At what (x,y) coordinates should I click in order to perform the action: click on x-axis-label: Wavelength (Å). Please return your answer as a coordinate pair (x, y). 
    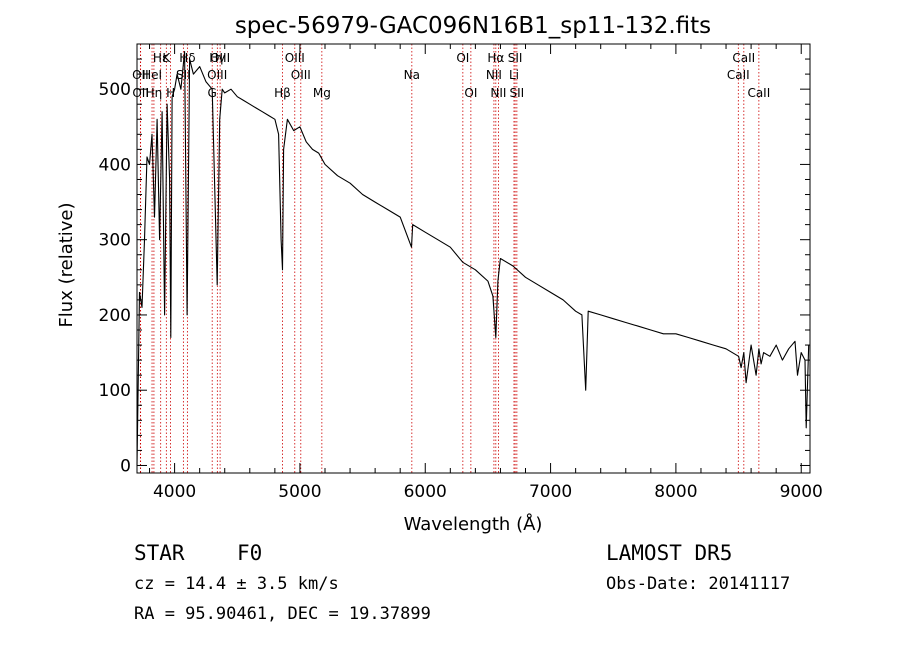
    Looking at the image, I should click on (473, 524).